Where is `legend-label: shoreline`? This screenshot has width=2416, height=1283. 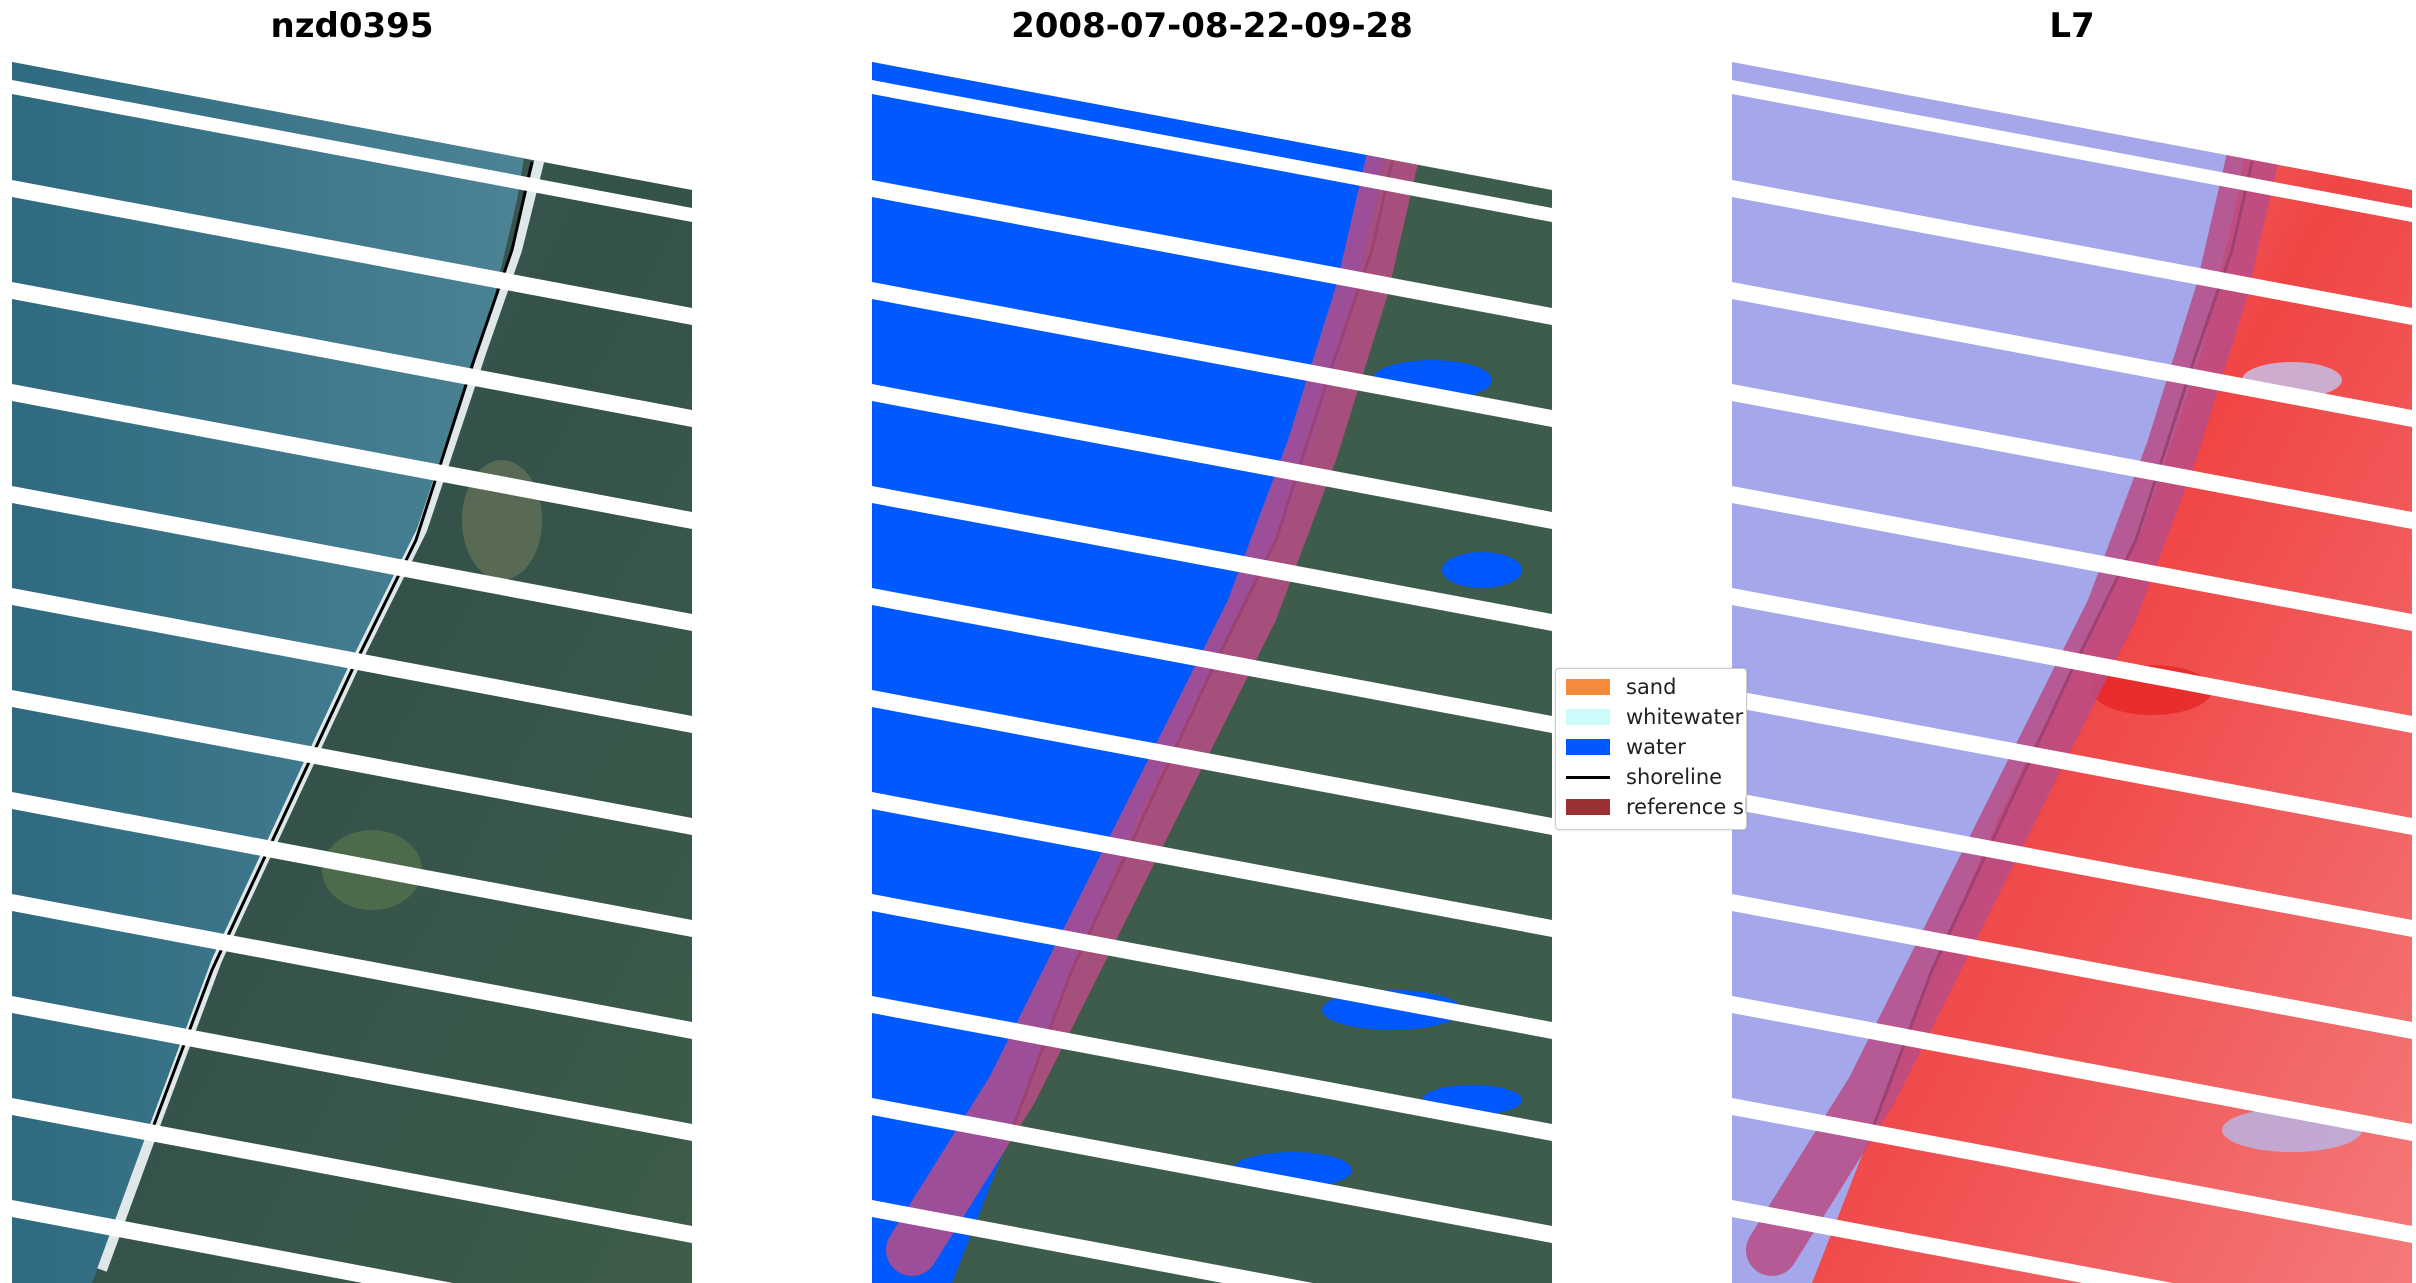
legend-label: shoreline is located at coordinates (1674, 777).